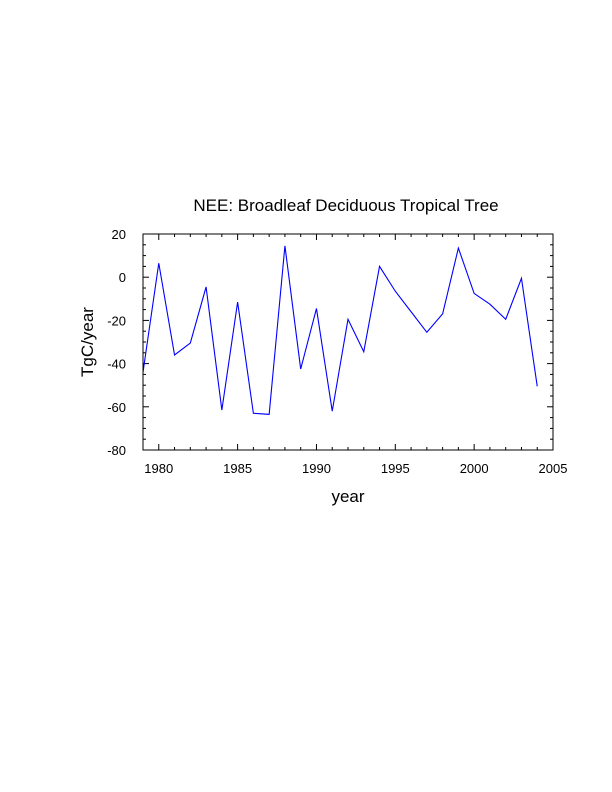 The image size is (612, 792). What do you see at coordinates (553, 468) in the screenshot?
I see `x-tick-label: 2005` at bounding box center [553, 468].